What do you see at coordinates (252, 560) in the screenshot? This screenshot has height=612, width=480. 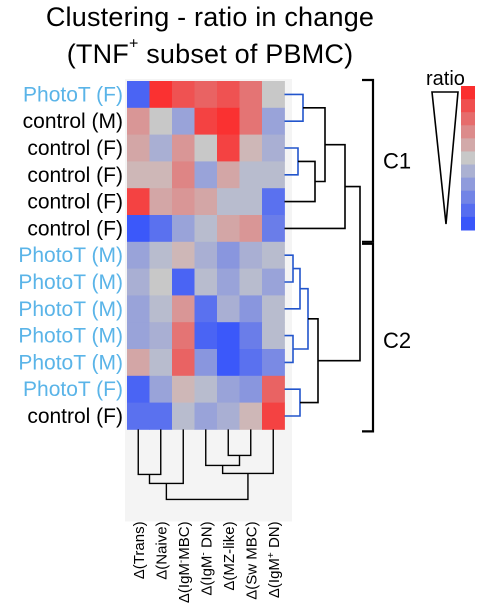 I see `column-label: Δ(Sw MBC)` at bounding box center [252, 560].